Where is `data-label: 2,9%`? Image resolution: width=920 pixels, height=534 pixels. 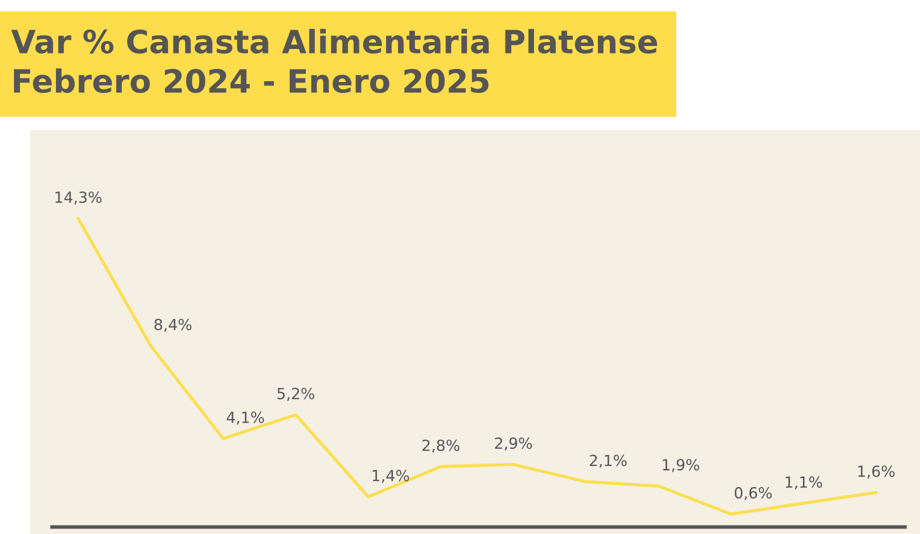
data-label: 2,9% is located at coordinates (513, 444).